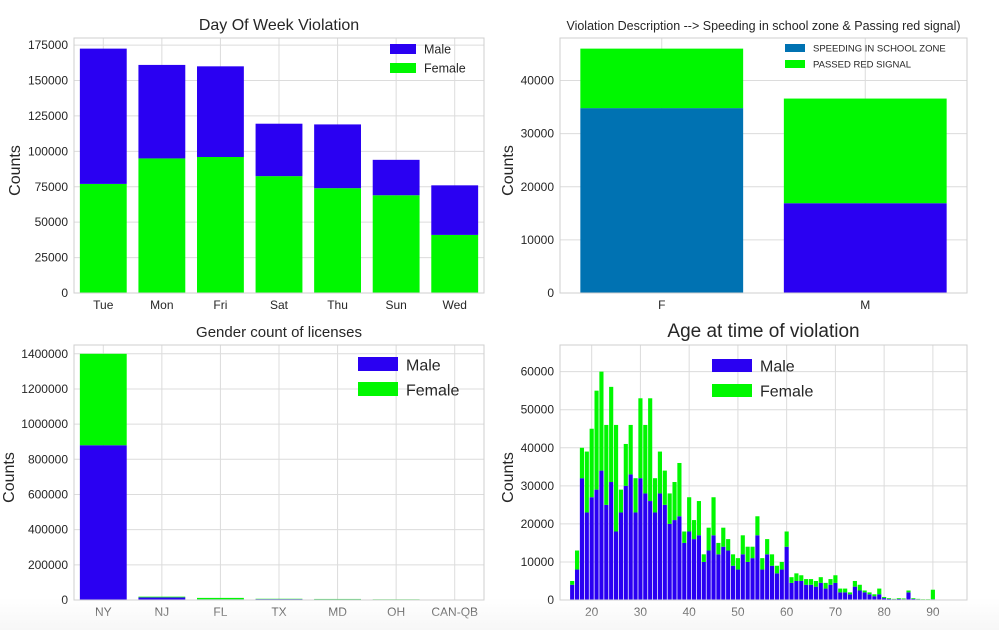 This screenshot has width=999, height=630. Describe the element at coordinates (52, 222) in the screenshot. I see `y-tick-label: 50000` at that location.